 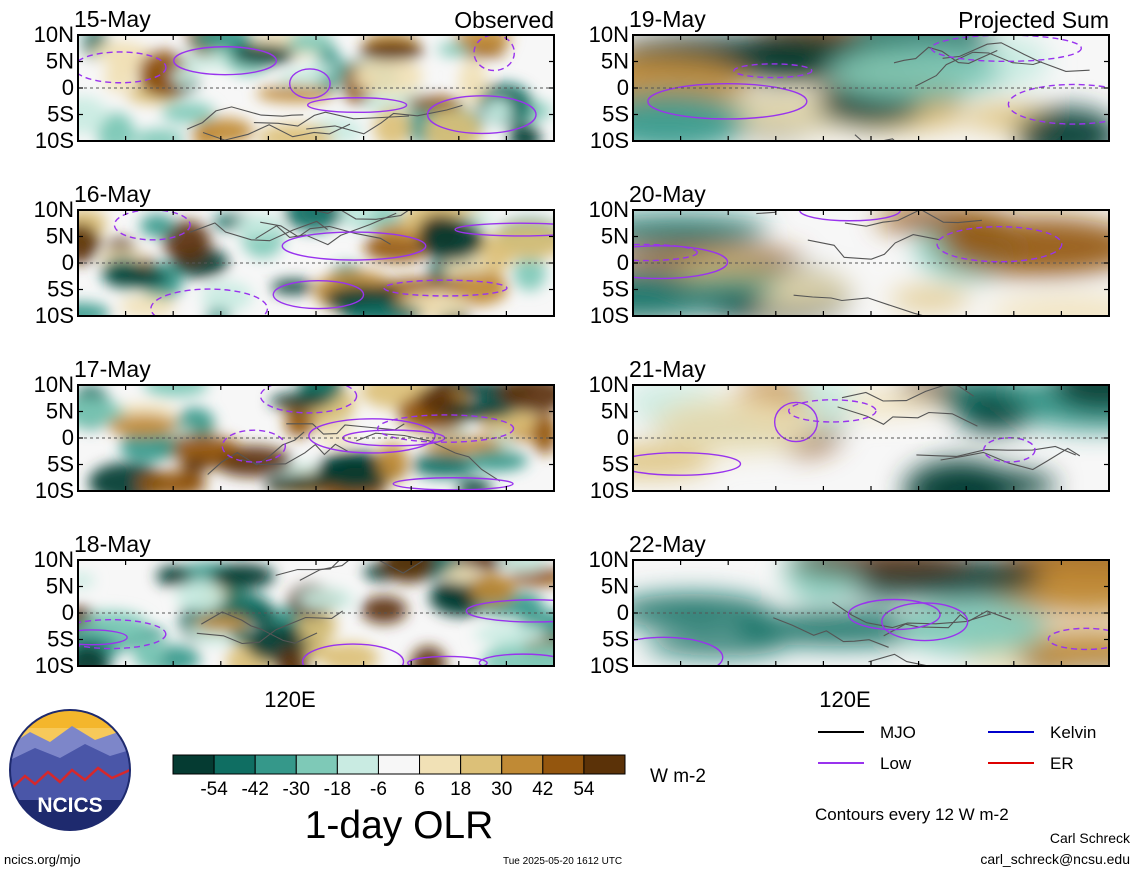 I want to click on footer-email: carl_schreck@ncsu.edu, so click(x=1055, y=859).